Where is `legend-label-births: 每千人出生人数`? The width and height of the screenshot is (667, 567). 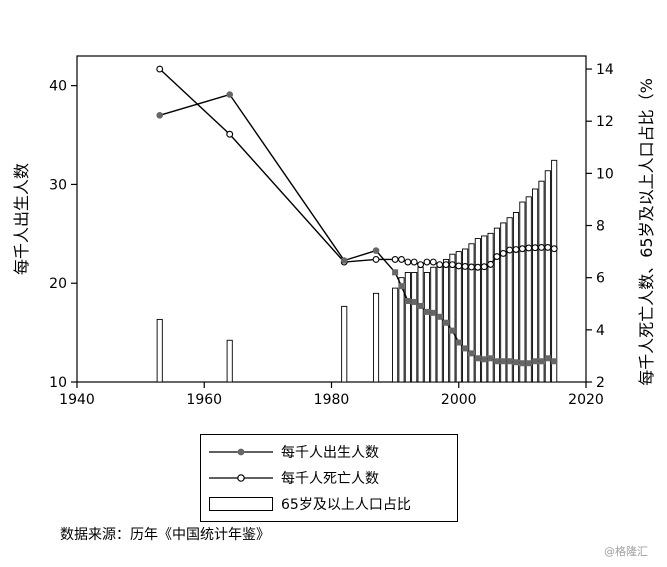 legend-label-births: 每千人出生人数 is located at coordinates (330, 453).